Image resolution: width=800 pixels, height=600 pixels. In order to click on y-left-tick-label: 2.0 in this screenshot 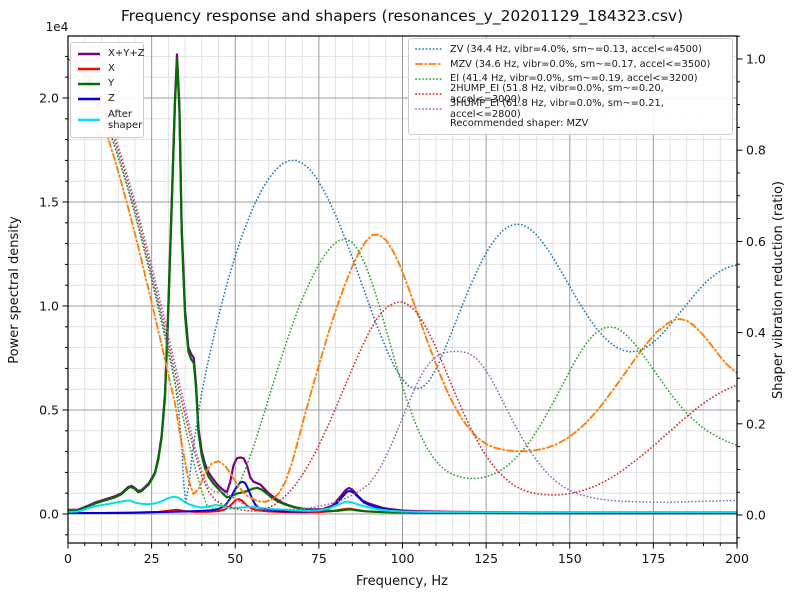, I will do `click(49, 98)`.